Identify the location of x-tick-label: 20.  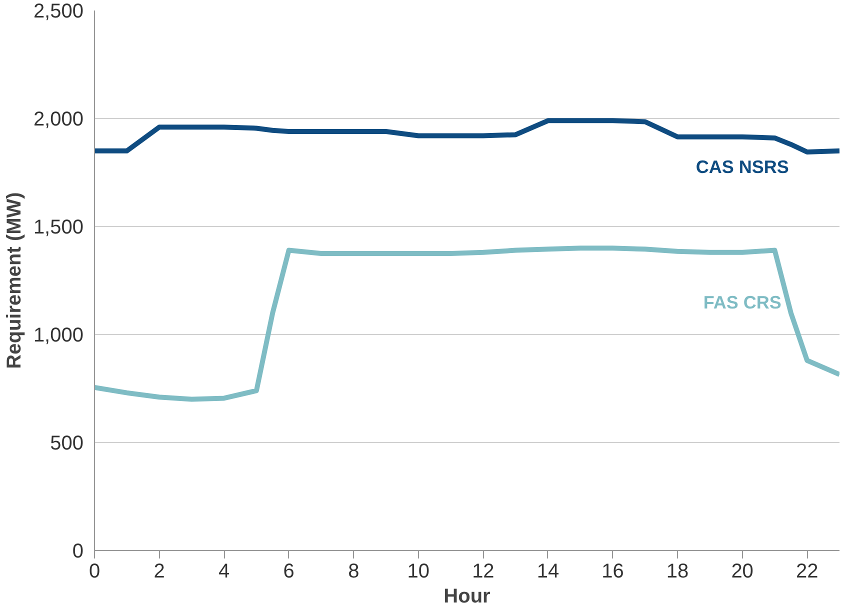
(742, 571).